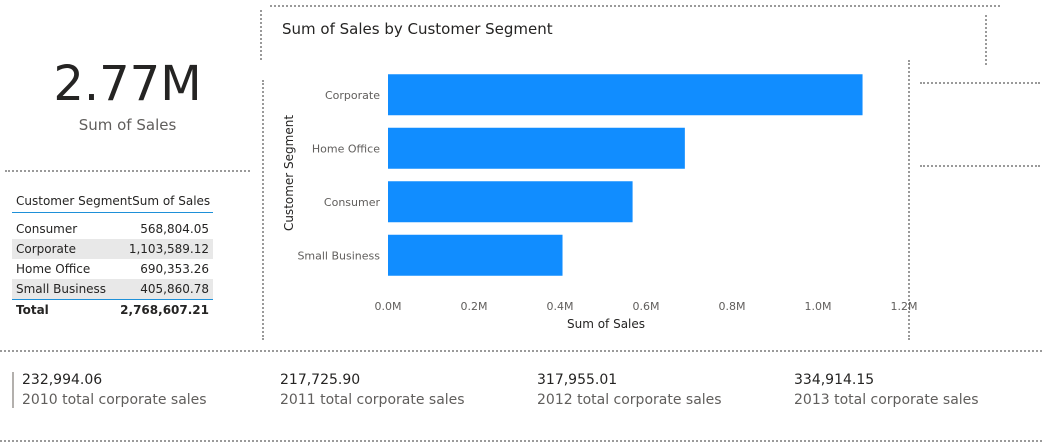 The image size is (1042, 447). I want to click on x-tick-label: 1.0M, so click(818, 306).